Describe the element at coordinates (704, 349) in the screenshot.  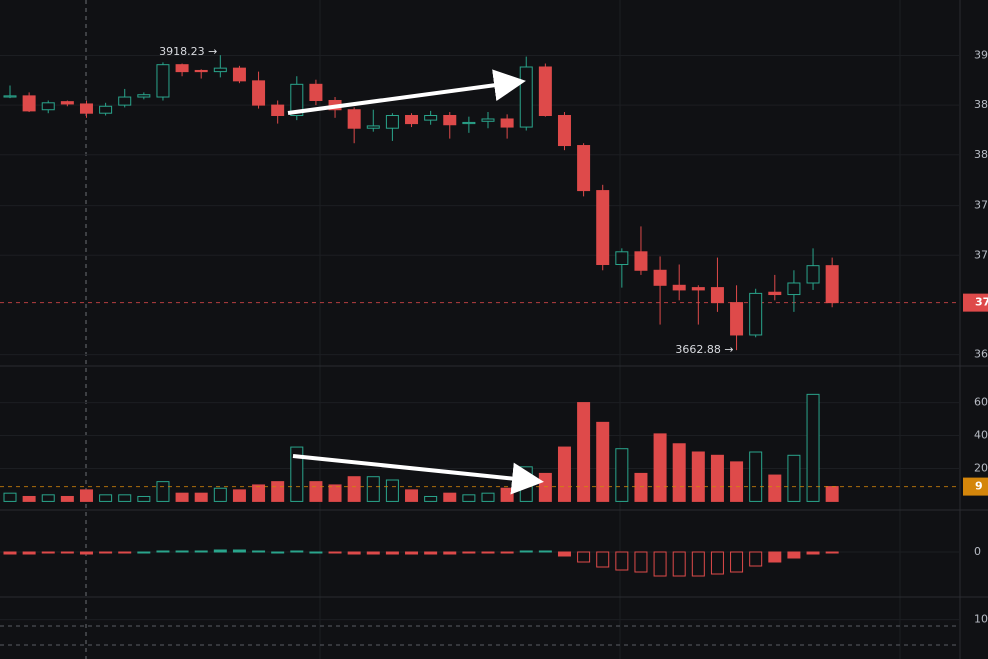
I see `low-annotation: 3662.88 →` at that location.